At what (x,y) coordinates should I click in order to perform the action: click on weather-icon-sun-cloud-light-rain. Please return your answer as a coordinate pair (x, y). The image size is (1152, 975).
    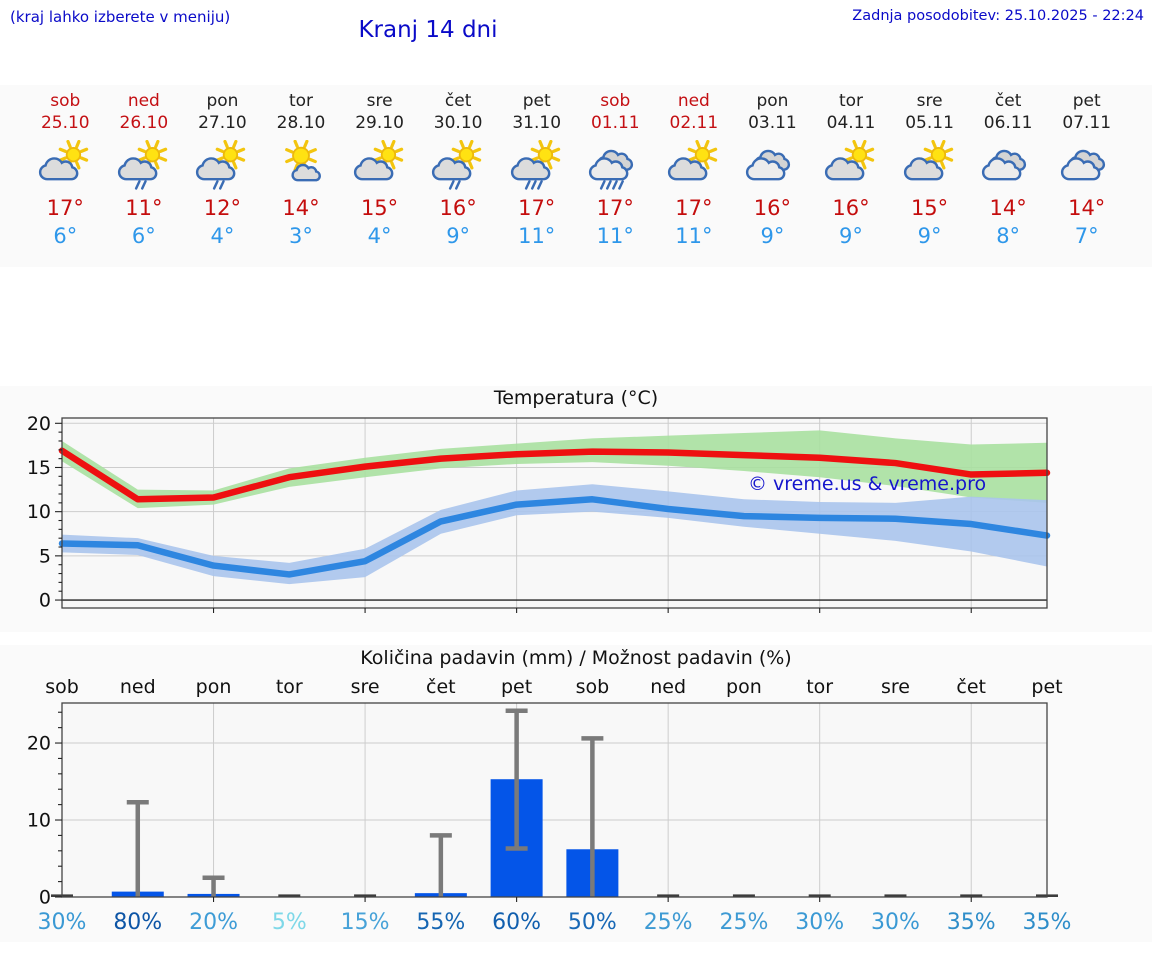
    Looking at the image, I should click on (457, 165).